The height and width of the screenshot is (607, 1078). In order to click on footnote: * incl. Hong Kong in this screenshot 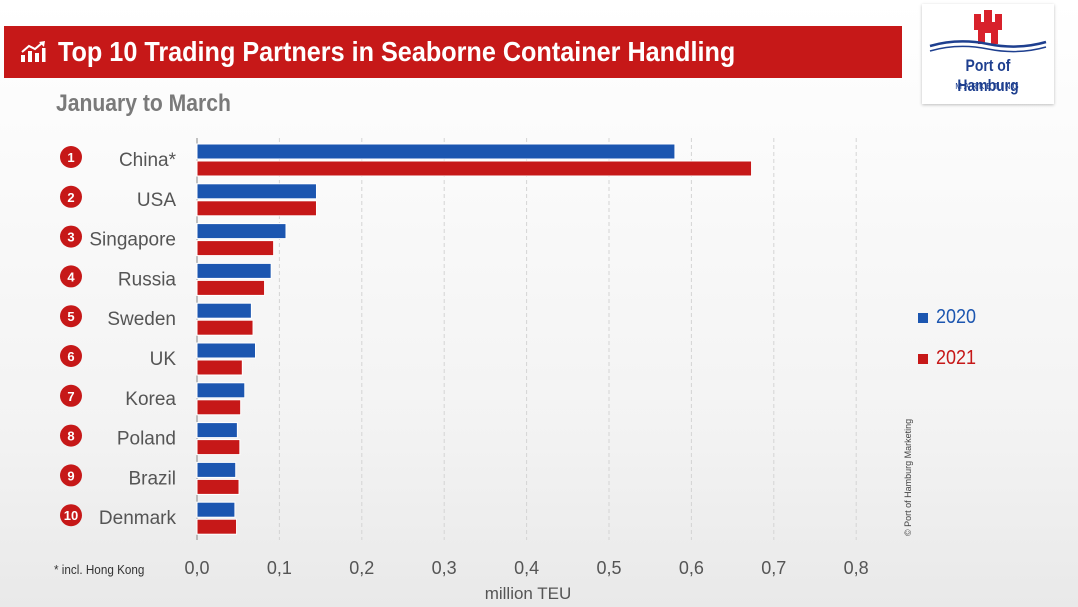, I will do `click(99, 569)`.